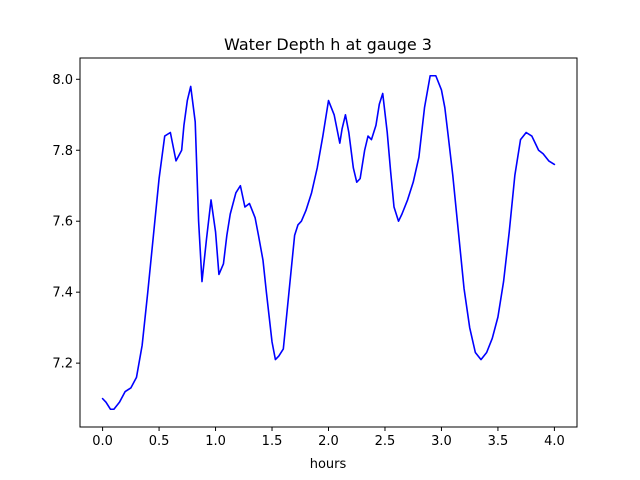 This screenshot has width=640, height=480. What do you see at coordinates (554, 441) in the screenshot?
I see `x-tick-label: 4.0` at bounding box center [554, 441].